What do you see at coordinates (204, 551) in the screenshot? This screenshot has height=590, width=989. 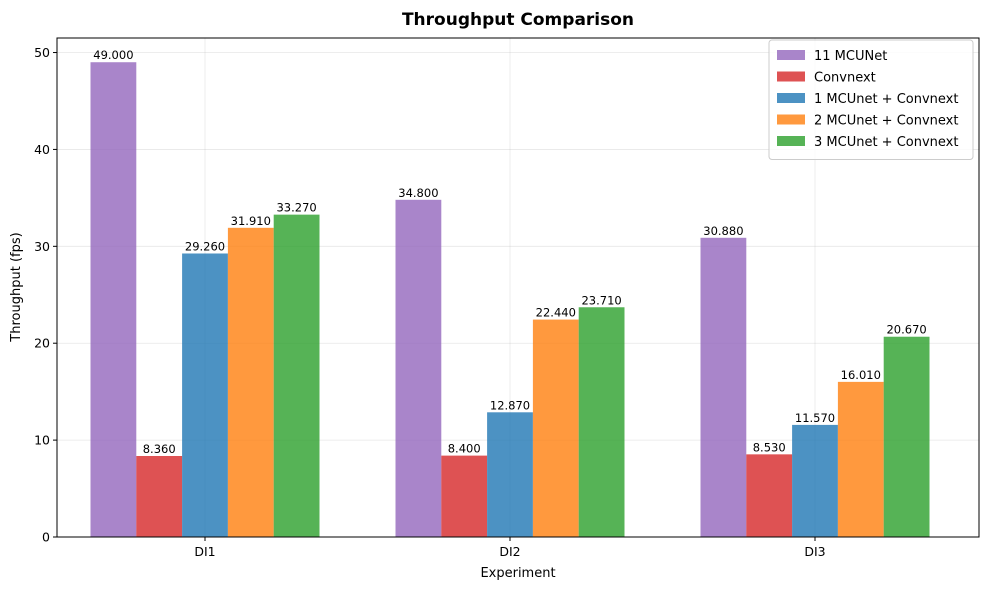 I see `x-tick-label: DI1` at bounding box center [204, 551].